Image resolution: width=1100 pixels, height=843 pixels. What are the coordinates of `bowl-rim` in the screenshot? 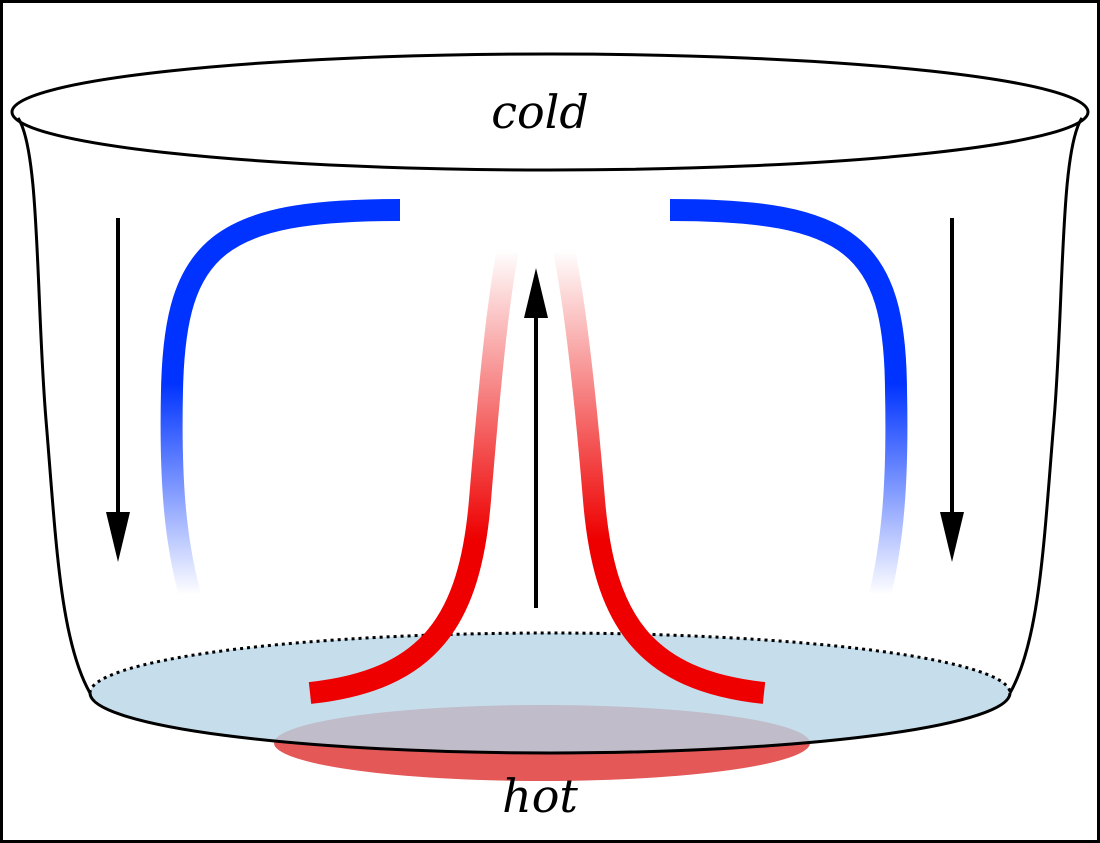 It's located at (550, 112).